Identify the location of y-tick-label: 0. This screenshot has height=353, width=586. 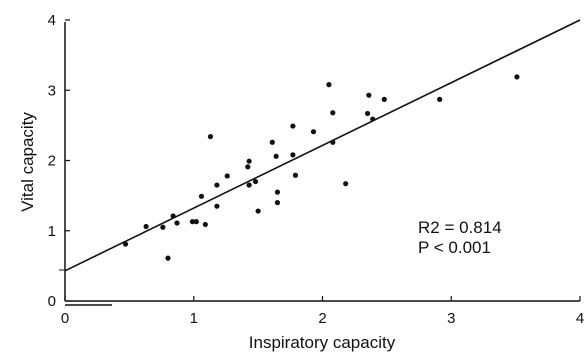
(52, 301).